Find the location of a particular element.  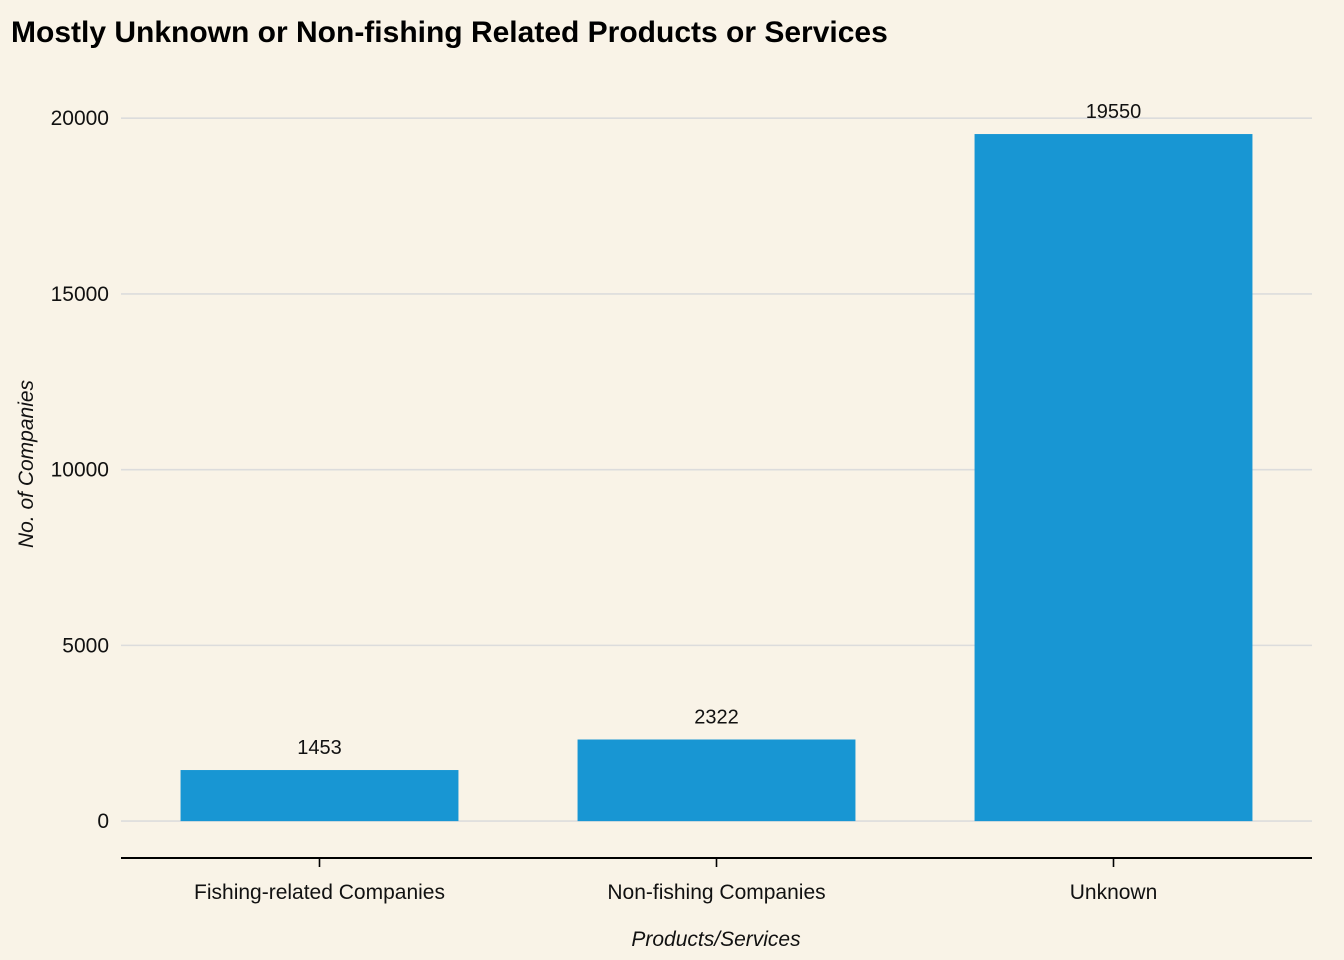

y-axis-title: No. of Companies is located at coordinates (26, 463).